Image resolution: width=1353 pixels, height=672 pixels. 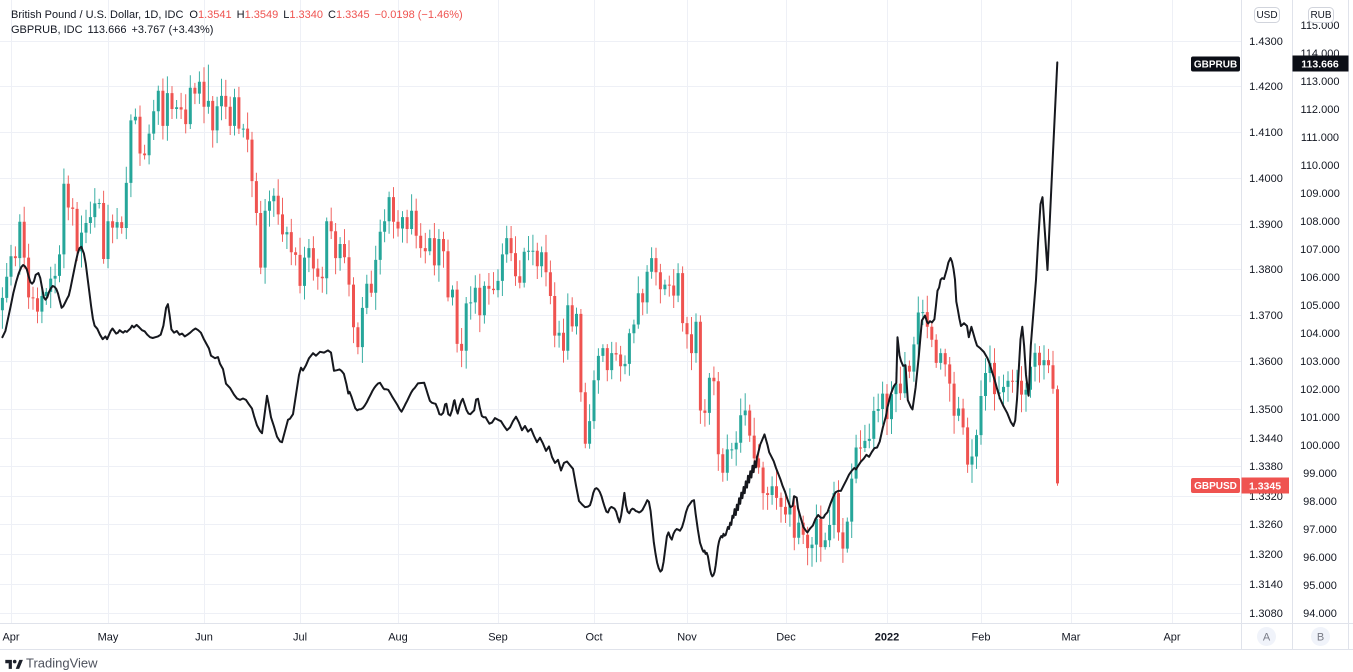 I want to click on svg-text: 94.000, so click(x=1320, y=614).